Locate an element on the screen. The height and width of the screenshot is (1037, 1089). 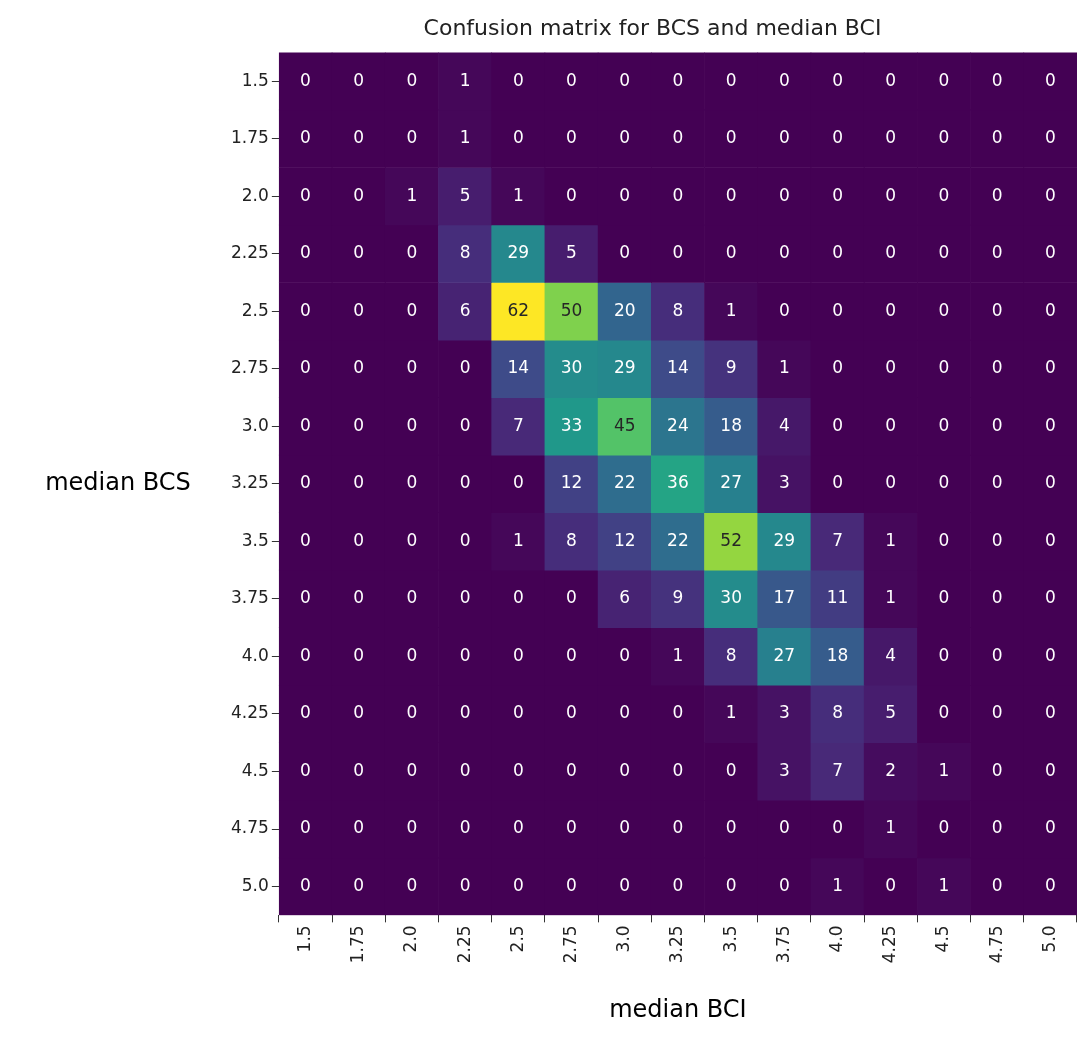
data-label: 29 is located at coordinates (784, 539).